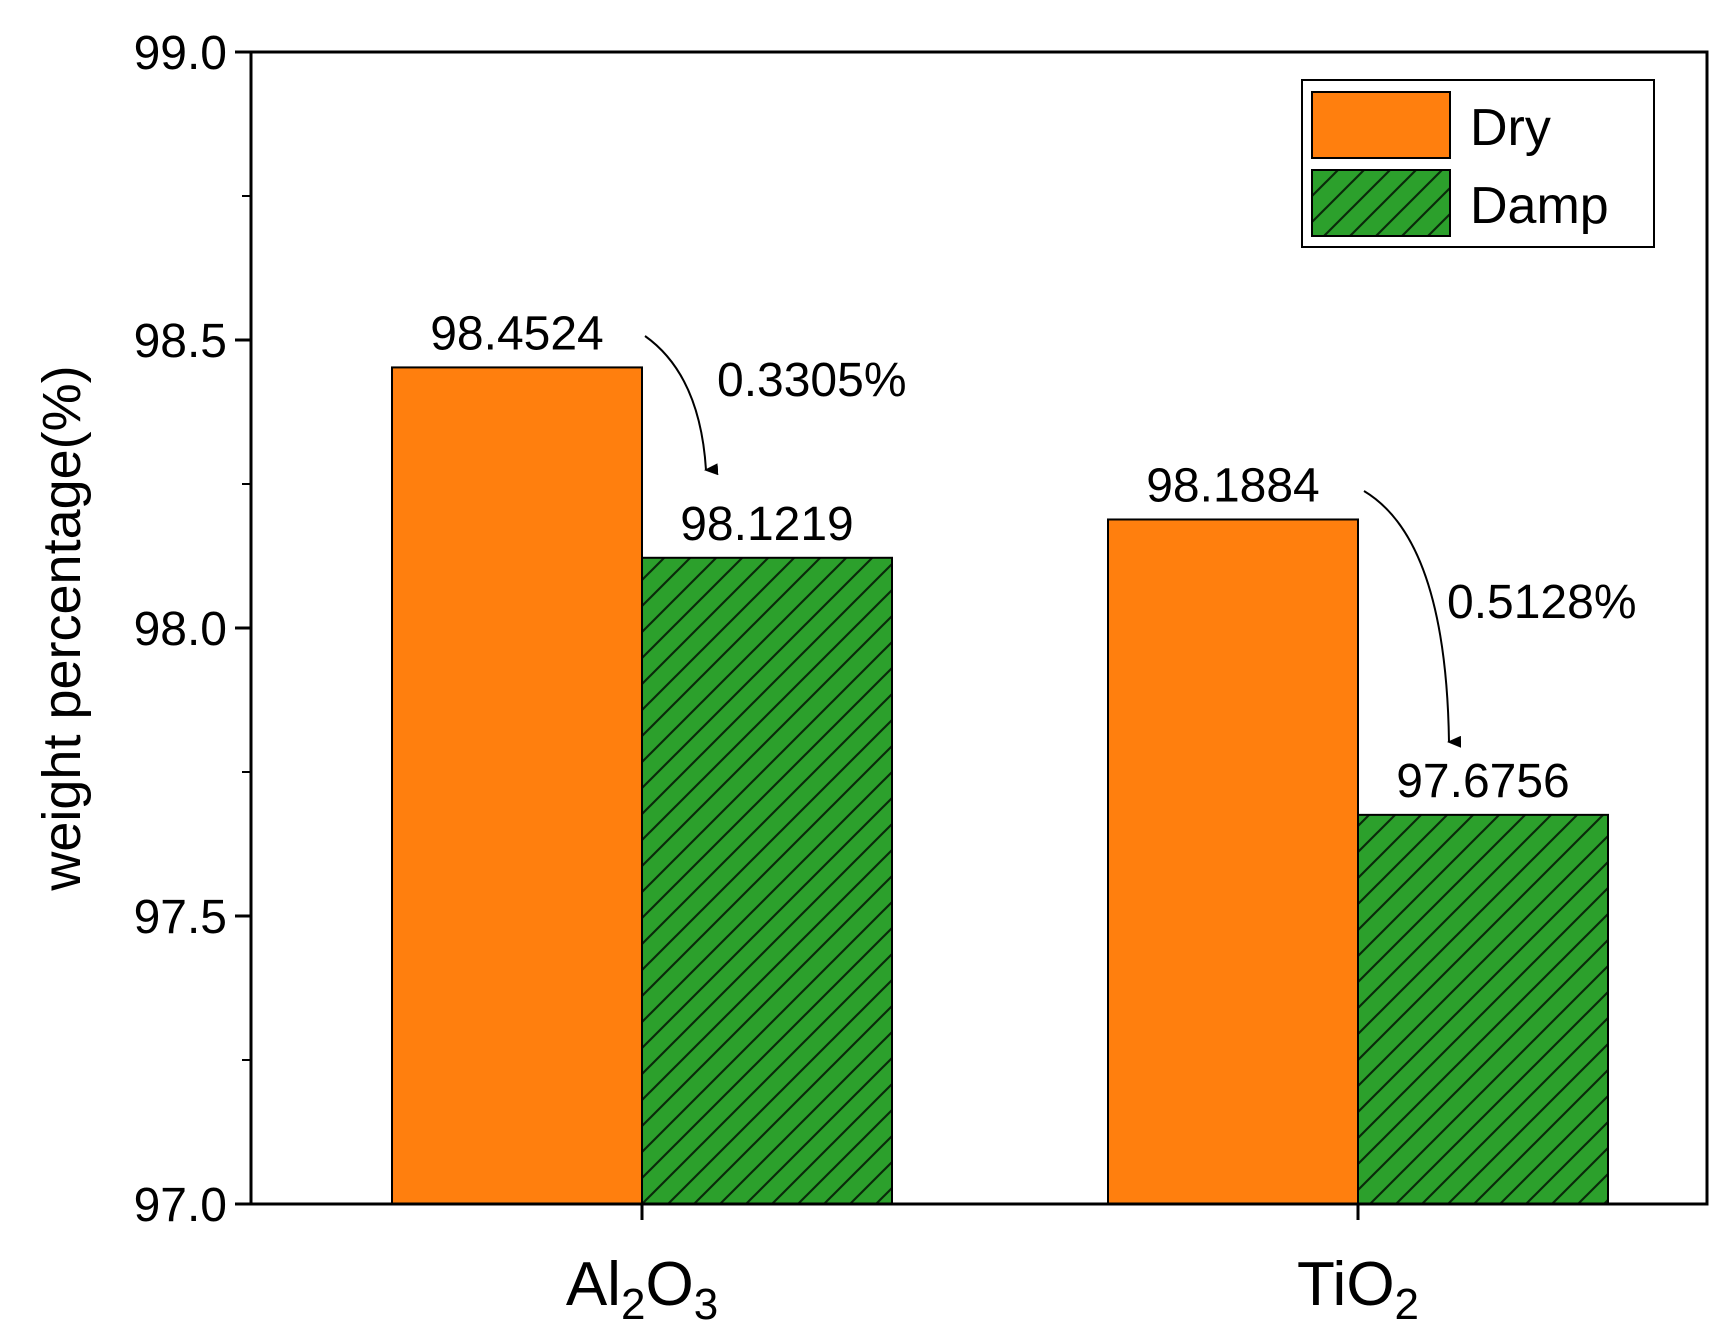 The width and height of the screenshot is (1719, 1343). Describe the element at coordinates (1381, 125) in the screenshot. I see `legend-swatch-dry` at that location.